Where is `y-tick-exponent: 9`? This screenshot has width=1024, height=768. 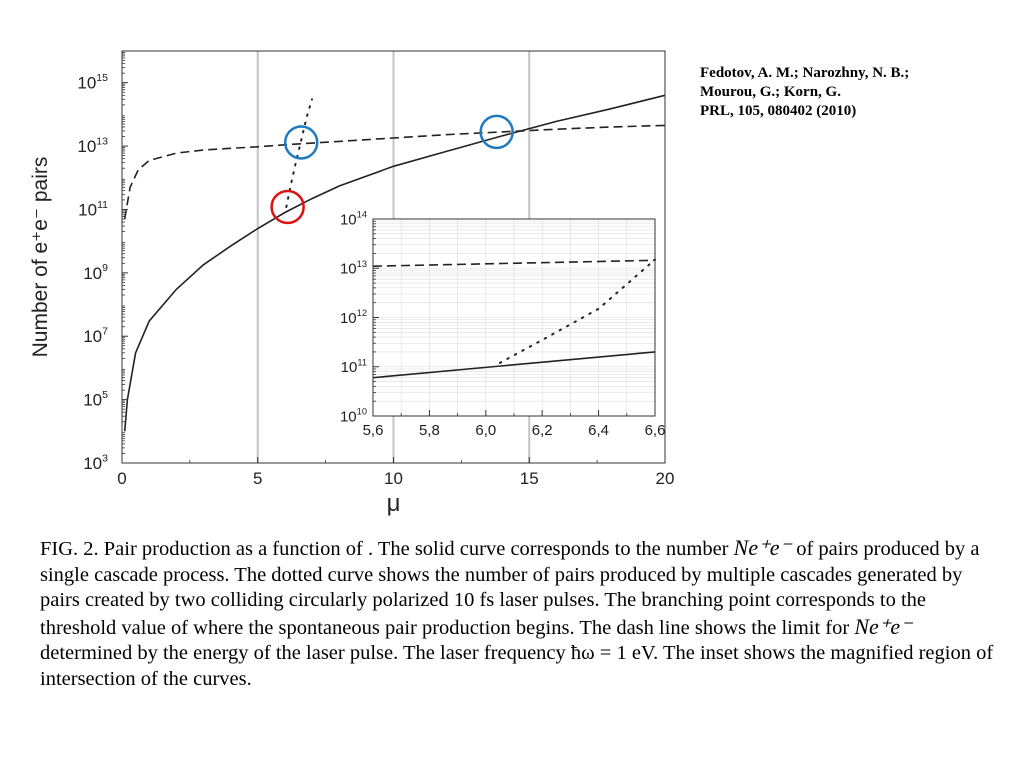
y-tick-exponent: 9 is located at coordinates (105, 268).